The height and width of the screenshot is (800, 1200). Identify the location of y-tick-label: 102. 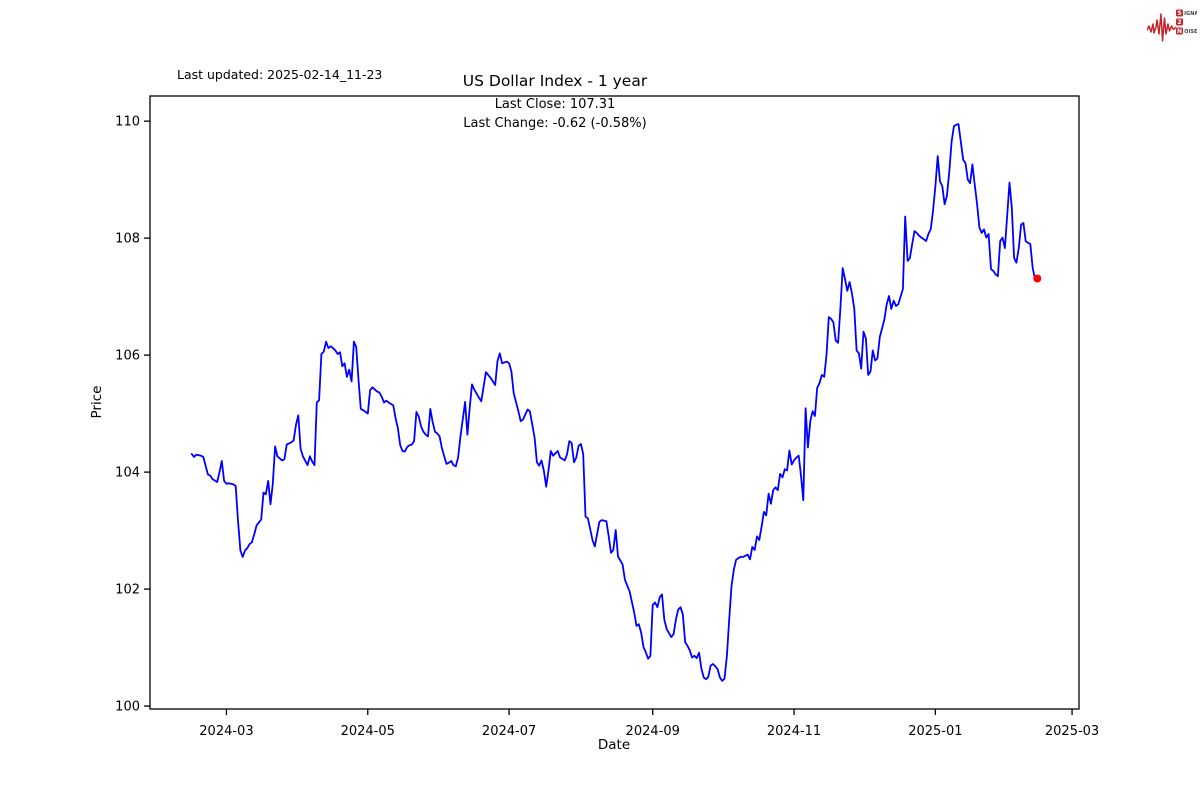
(127, 590).